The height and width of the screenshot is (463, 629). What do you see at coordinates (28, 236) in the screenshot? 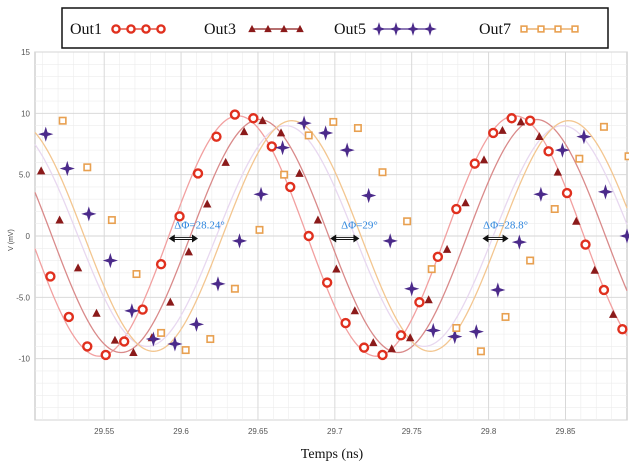
I see `y-tick-label: 0` at bounding box center [28, 236].